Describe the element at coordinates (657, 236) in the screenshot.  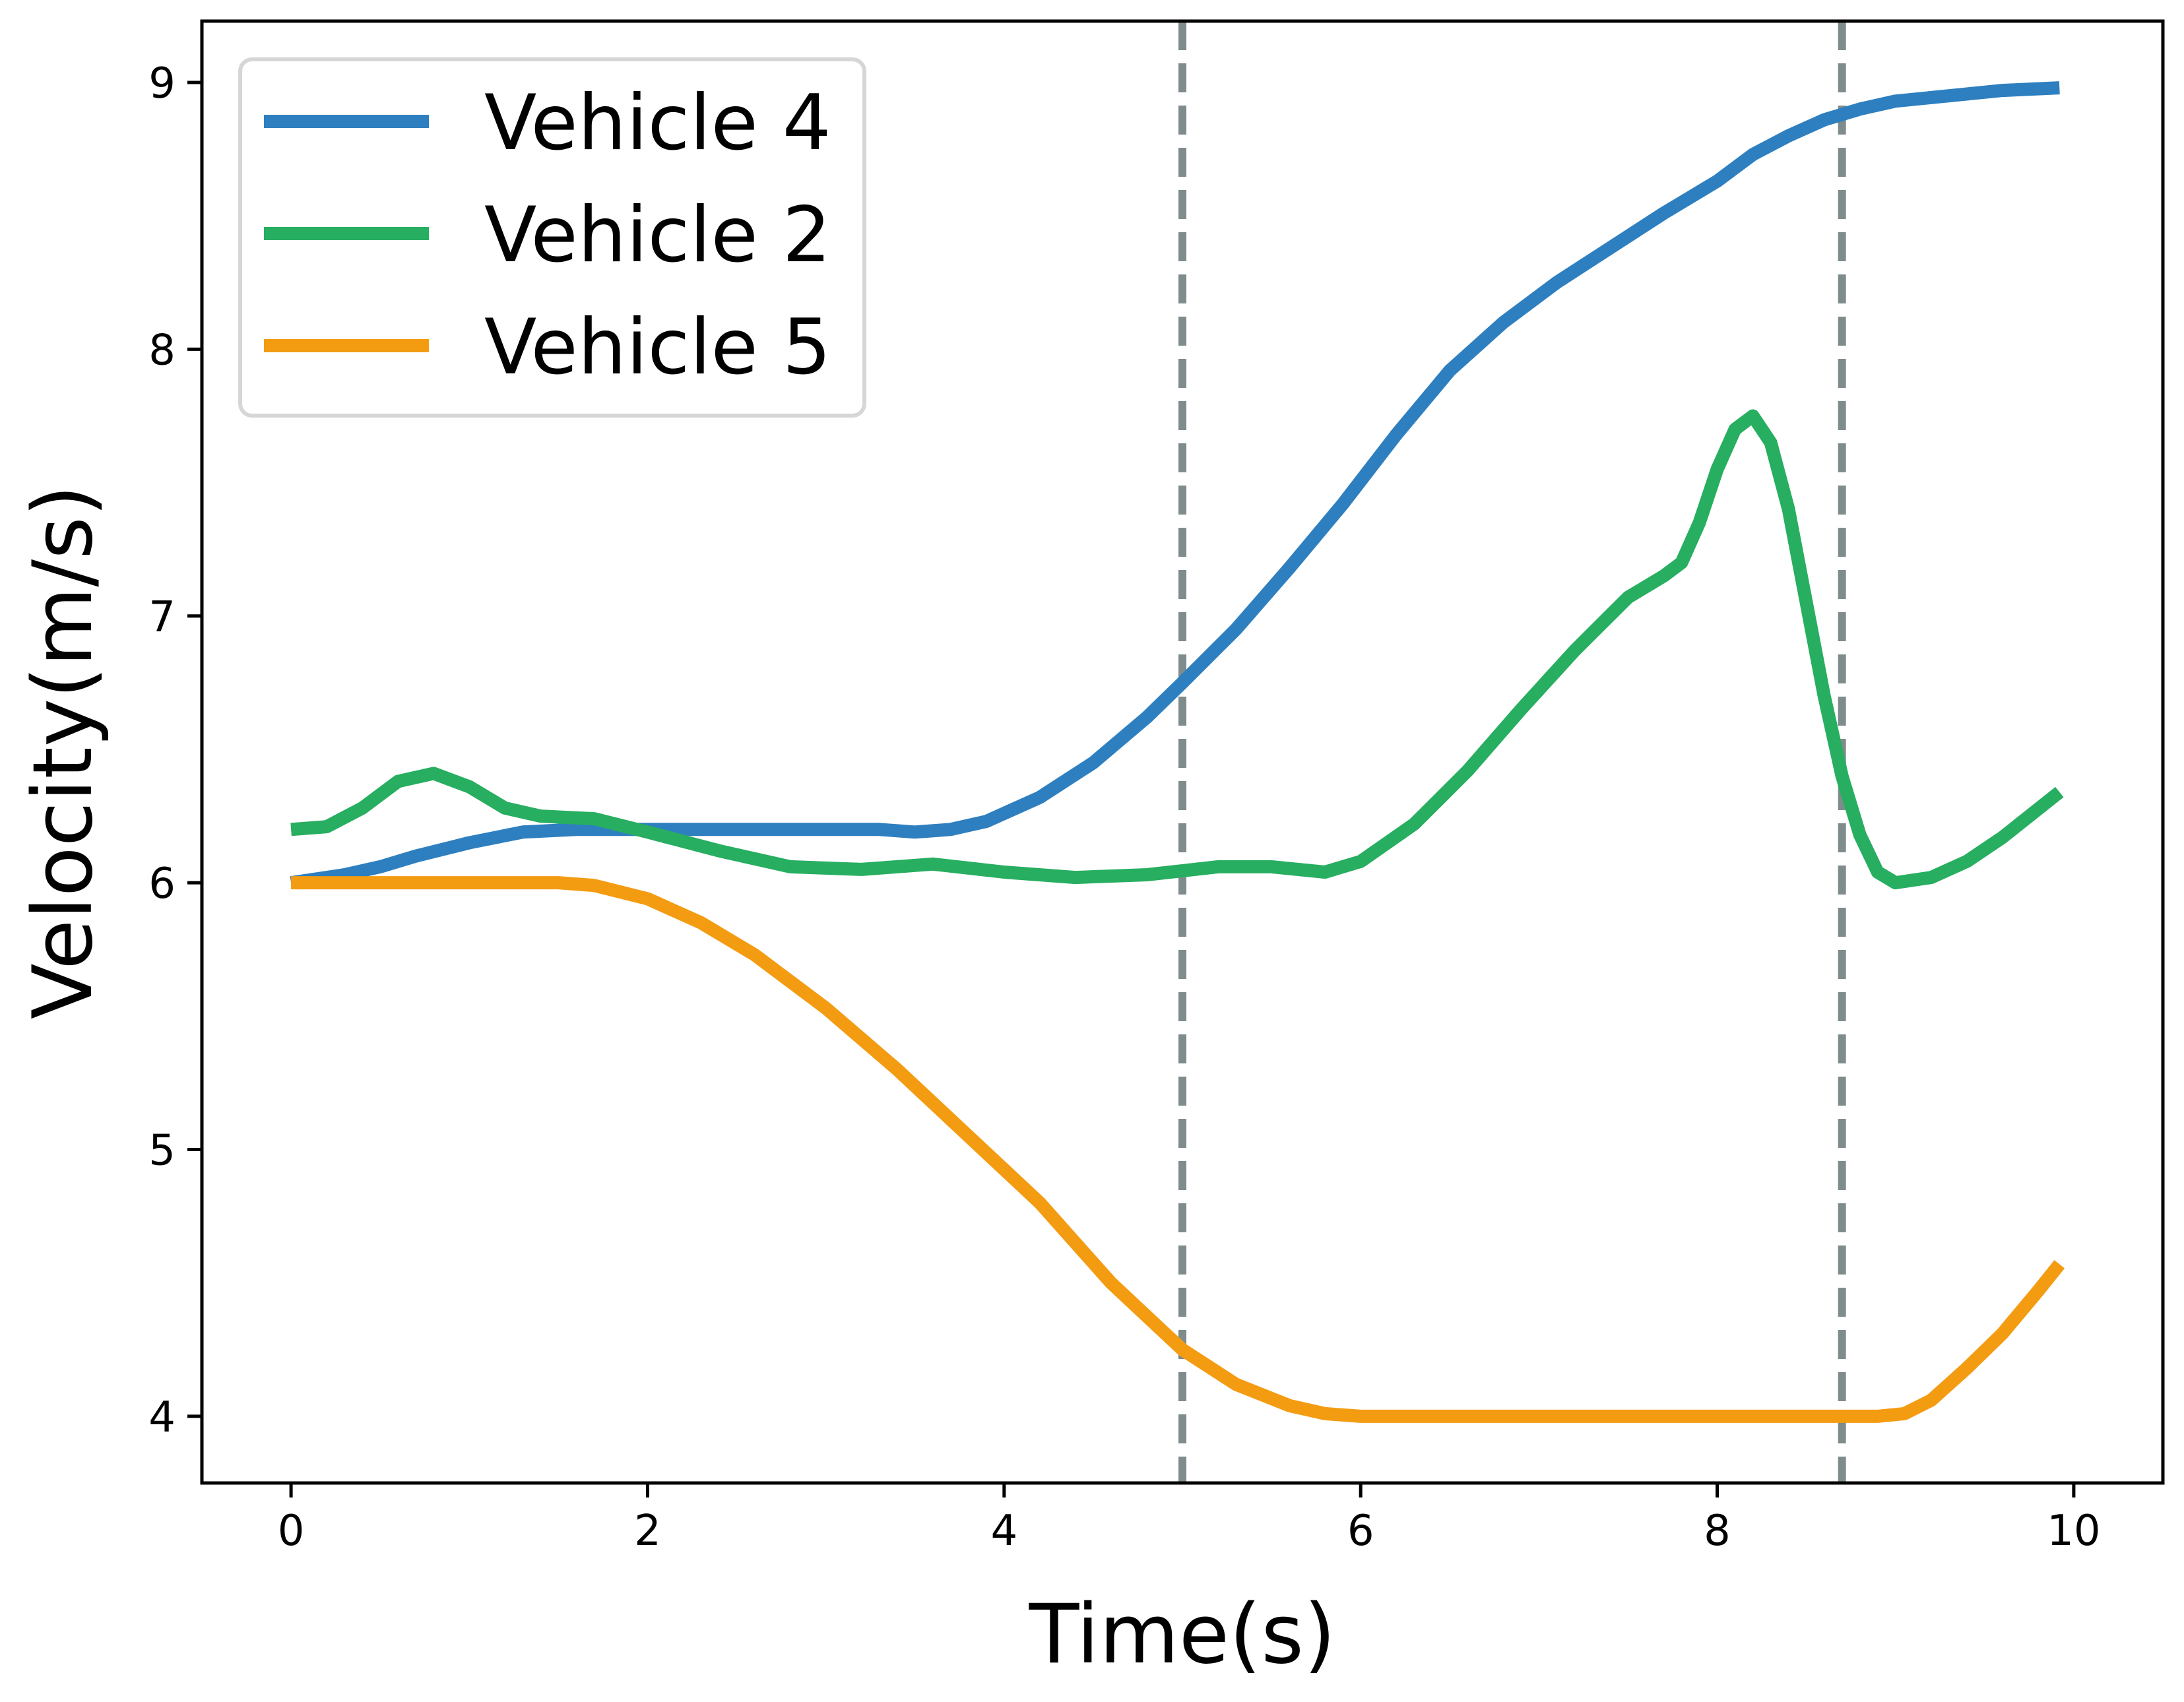
I see `legend-label: Vehicle 2` at that location.